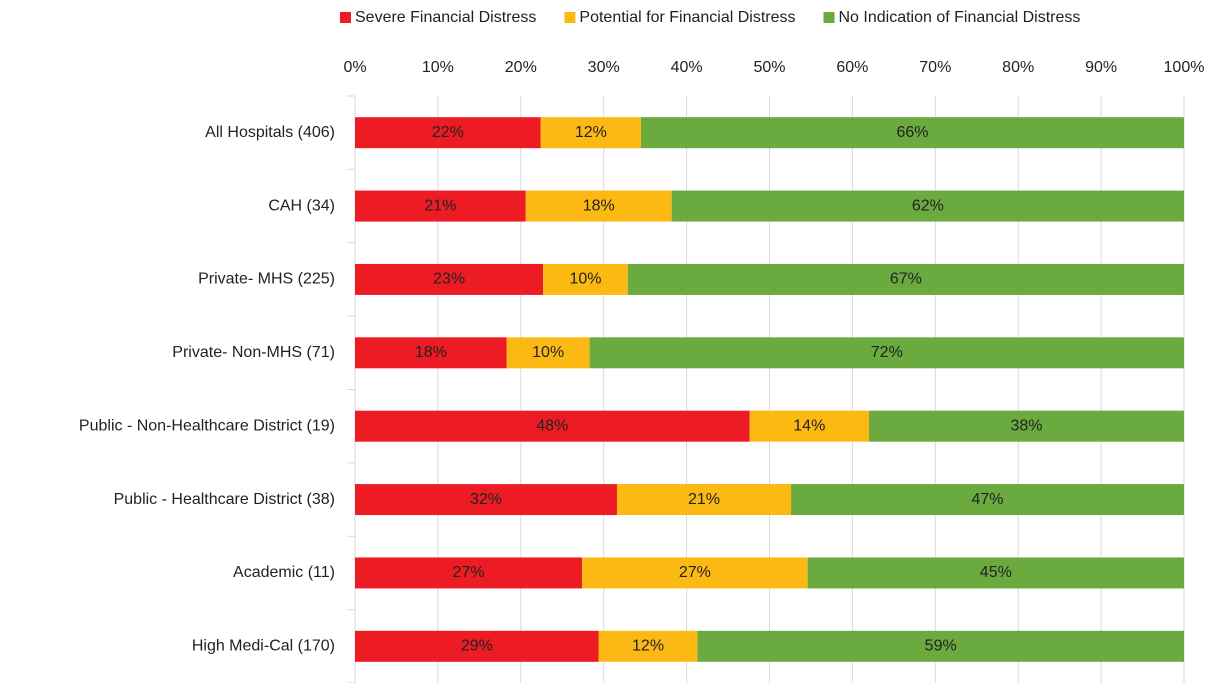 The width and height of the screenshot is (1217, 683). I want to click on data-label: 32%, so click(486, 499).